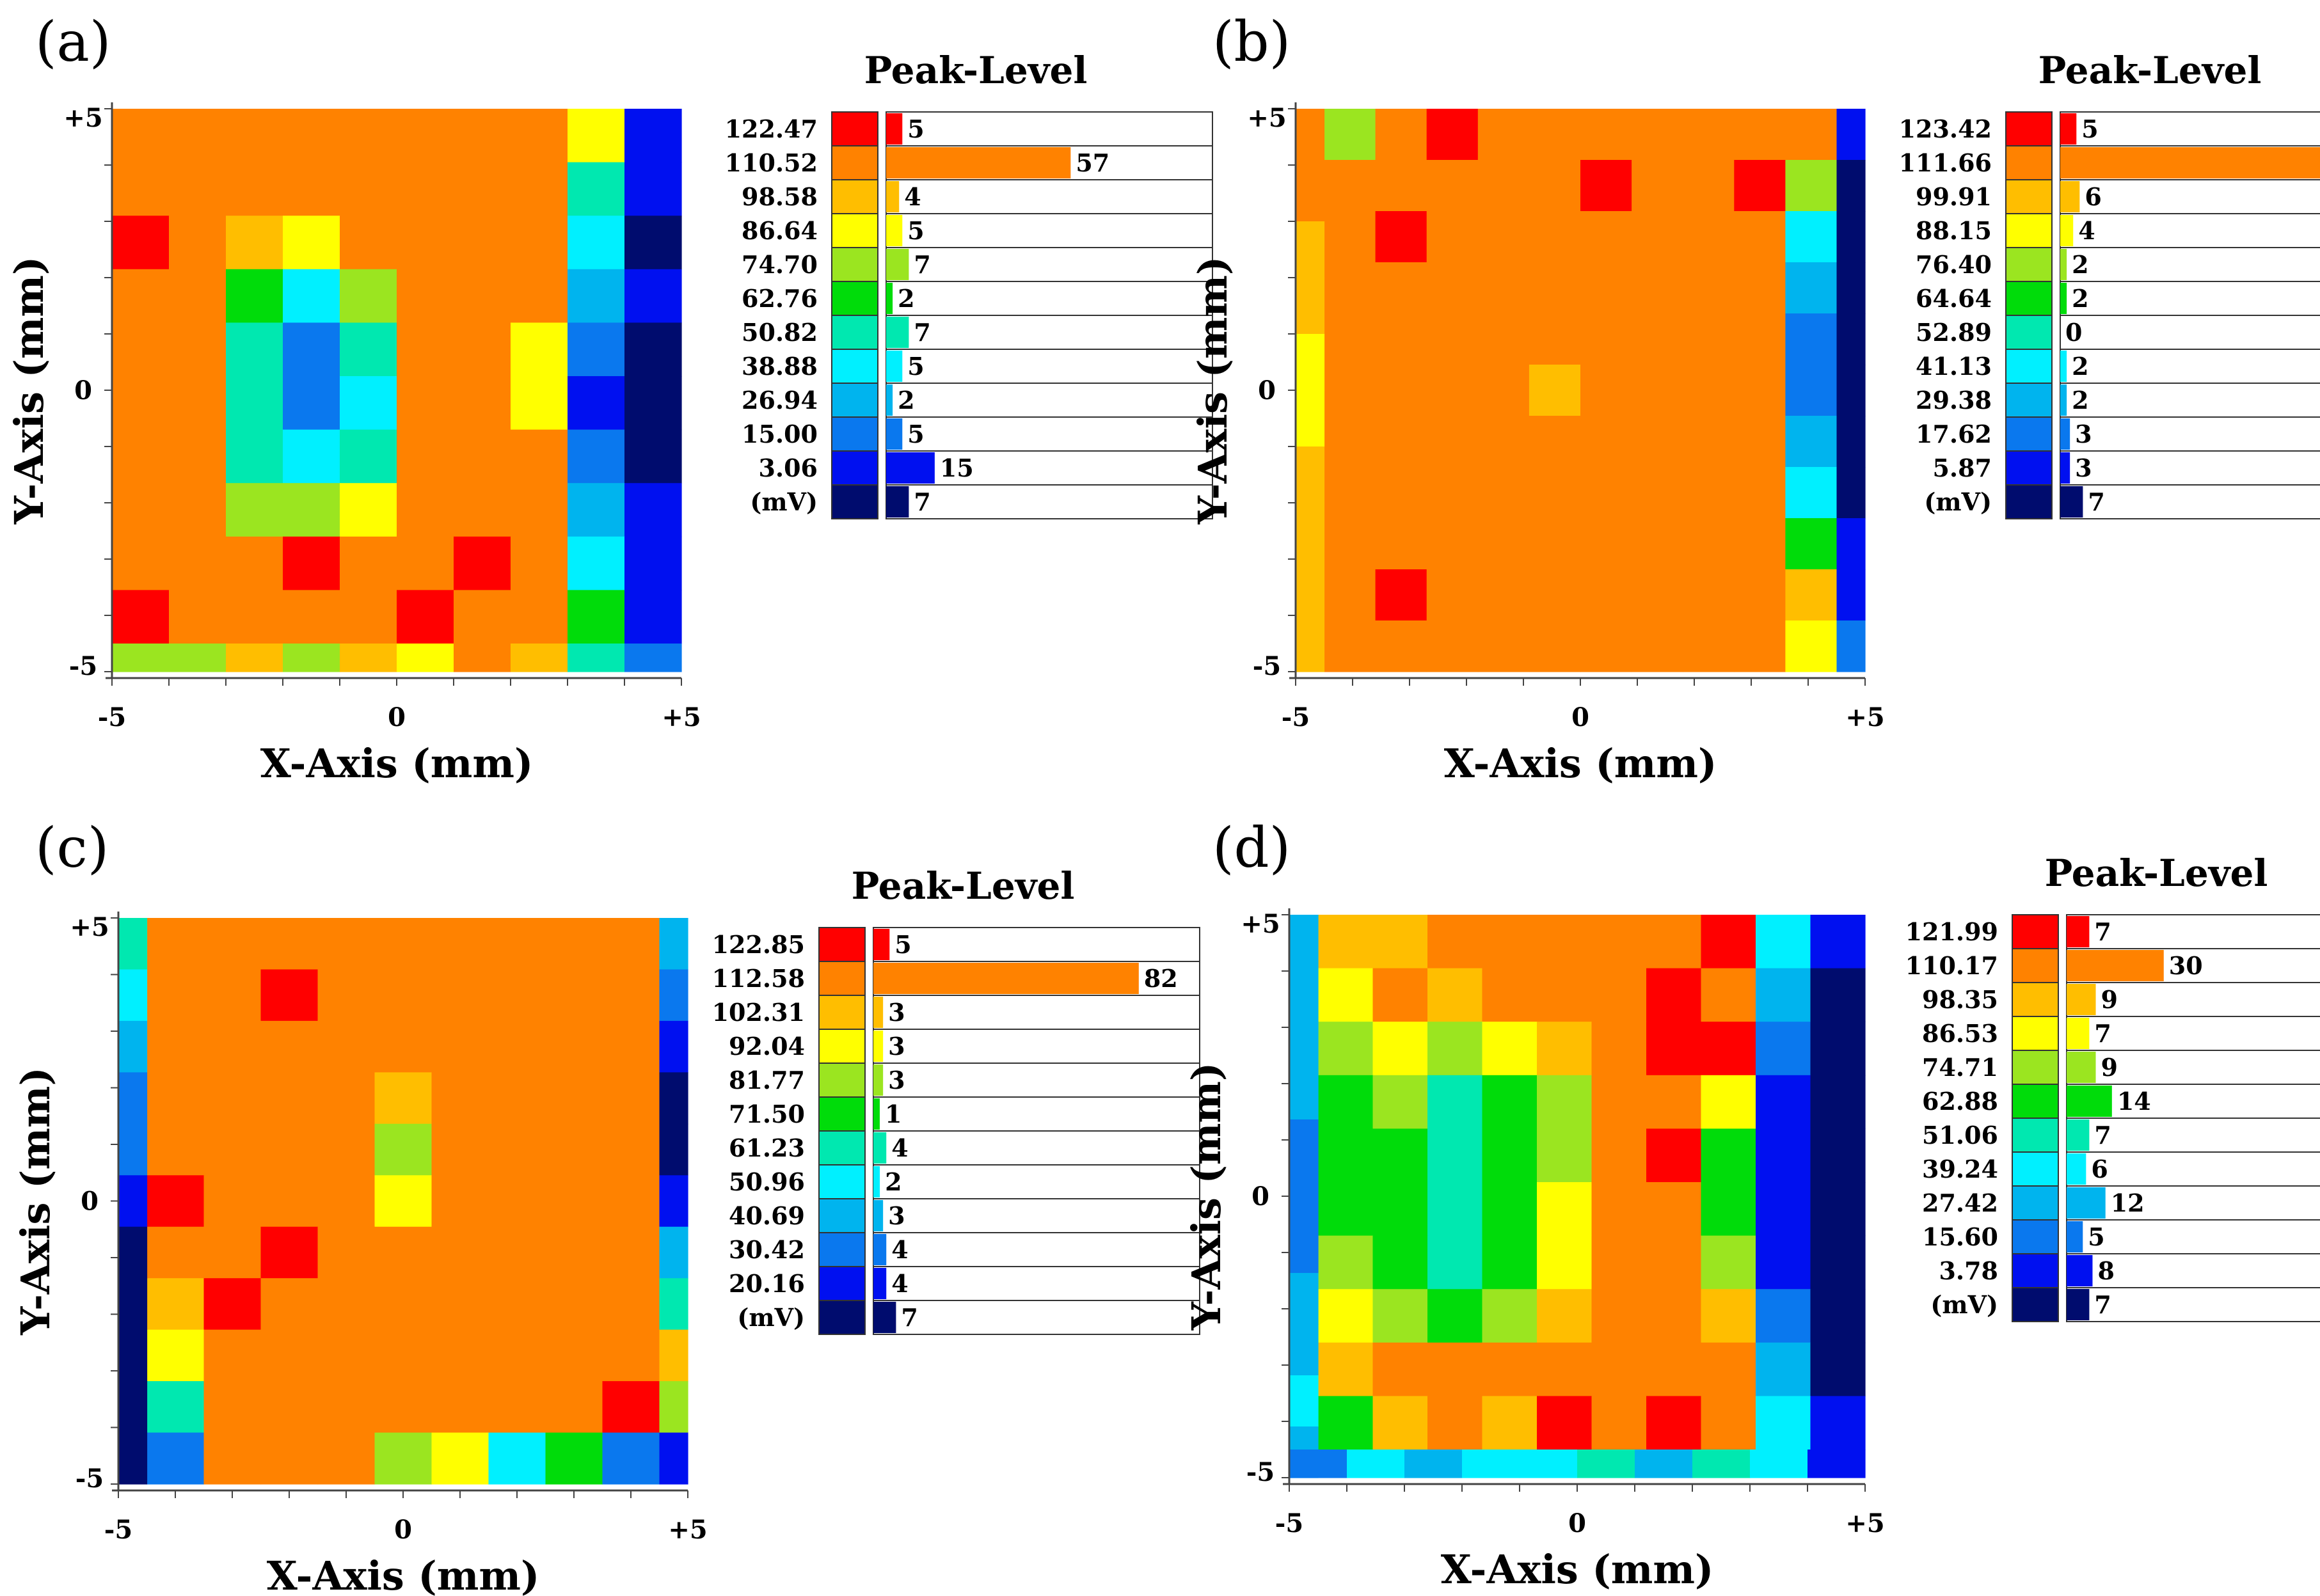 The width and height of the screenshot is (2320, 1596). I want to click on histogram-count: 5, so click(916, 129).